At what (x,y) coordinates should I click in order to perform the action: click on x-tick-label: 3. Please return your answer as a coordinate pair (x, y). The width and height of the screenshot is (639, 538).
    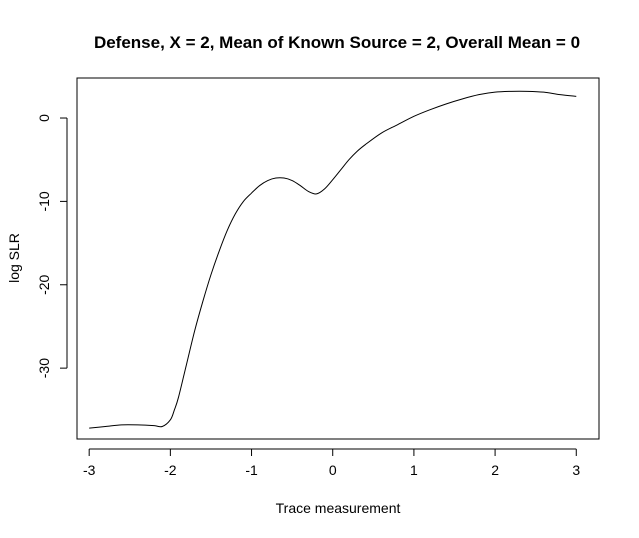
    Looking at the image, I should click on (576, 470).